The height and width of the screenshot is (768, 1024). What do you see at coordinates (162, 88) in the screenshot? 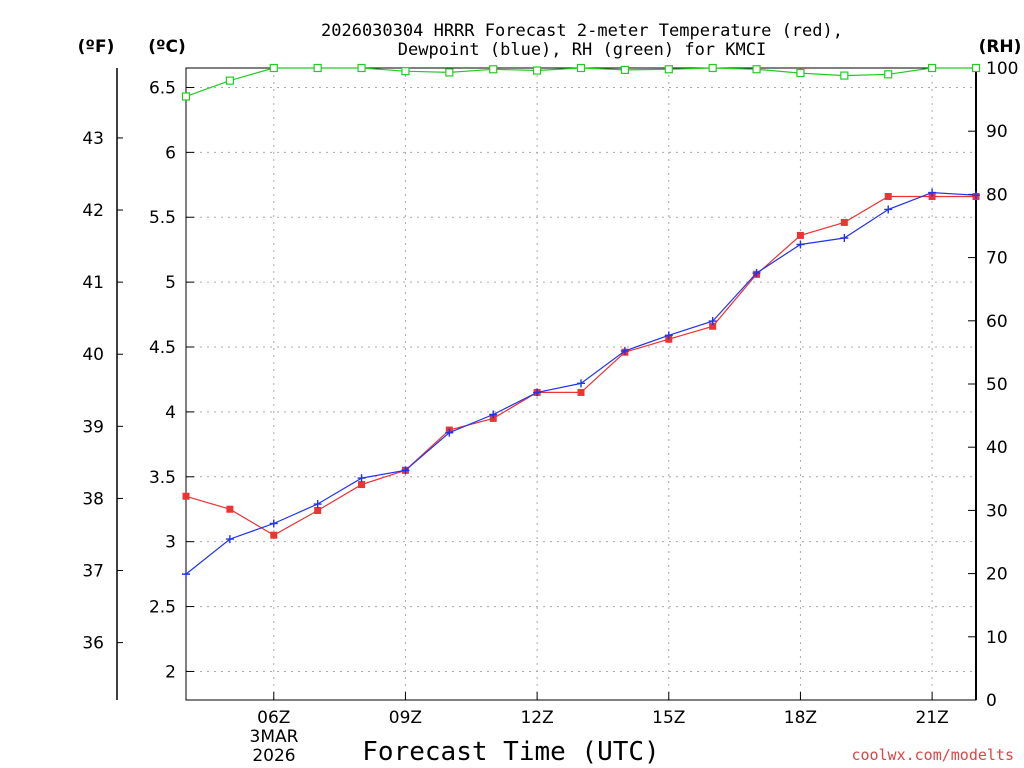
I see `celsius-tick-label: 6.5` at bounding box center [162, 88].